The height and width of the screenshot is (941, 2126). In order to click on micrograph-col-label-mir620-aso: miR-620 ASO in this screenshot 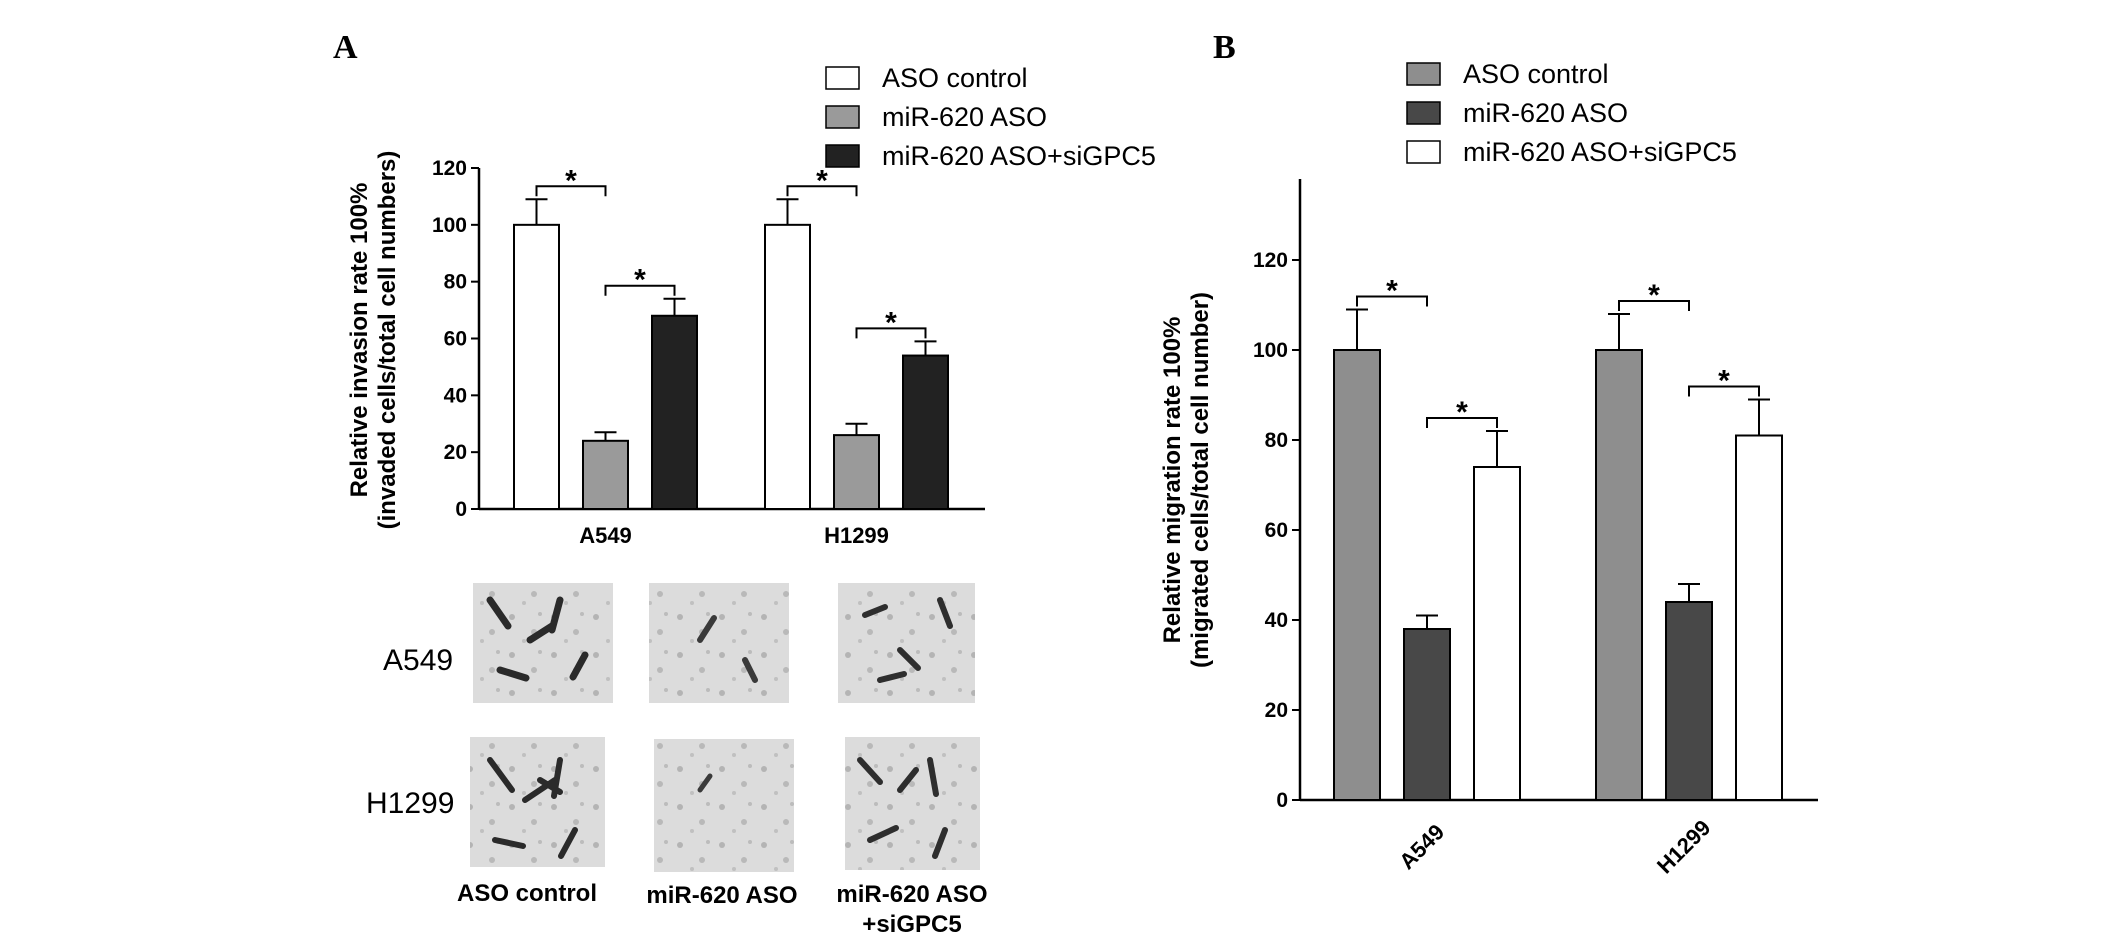, I will do `click(721, 895)`.